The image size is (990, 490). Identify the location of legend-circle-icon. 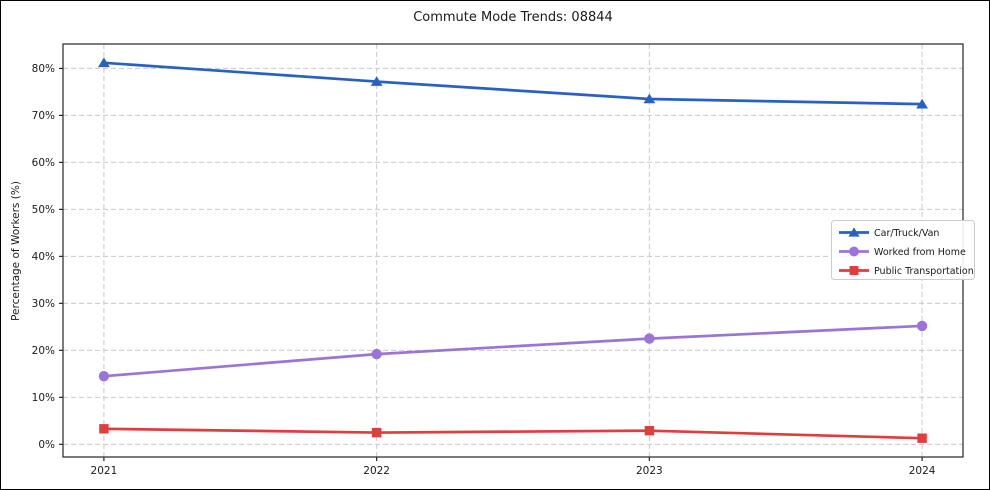
(854, 251).